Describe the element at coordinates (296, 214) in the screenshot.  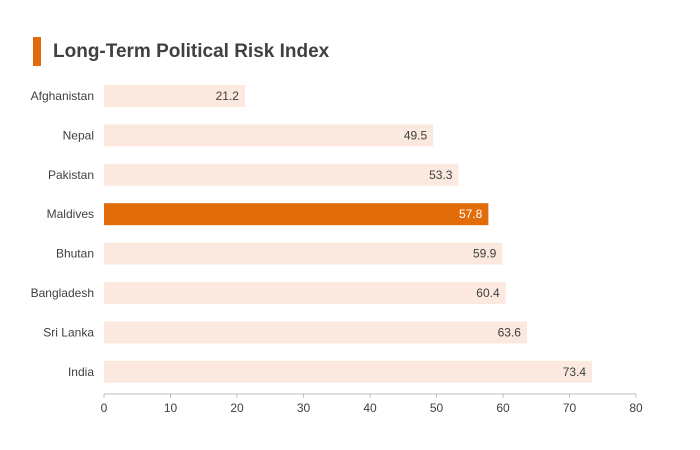
I see `bar-maldives` at that location.